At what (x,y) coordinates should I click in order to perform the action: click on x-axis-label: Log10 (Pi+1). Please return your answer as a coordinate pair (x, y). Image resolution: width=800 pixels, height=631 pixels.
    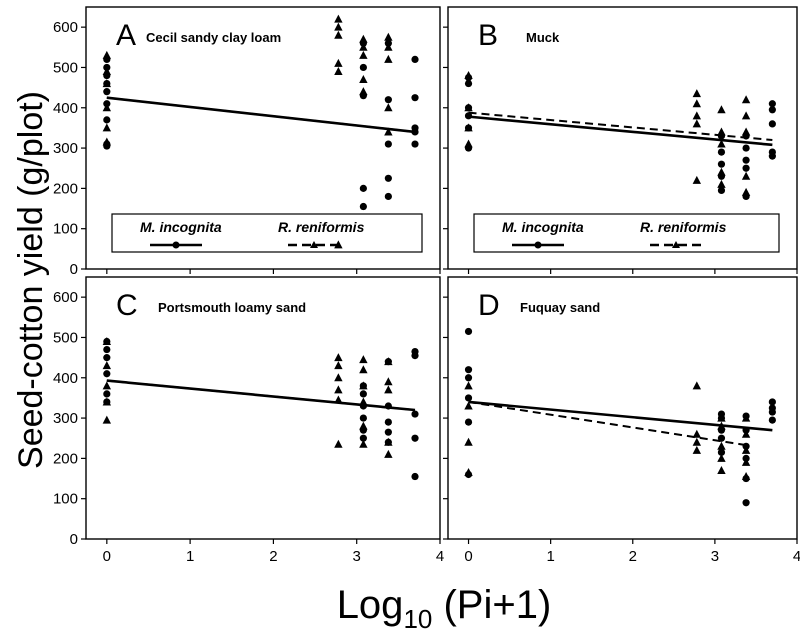
    Looking at the image, I should click on (444, 607).